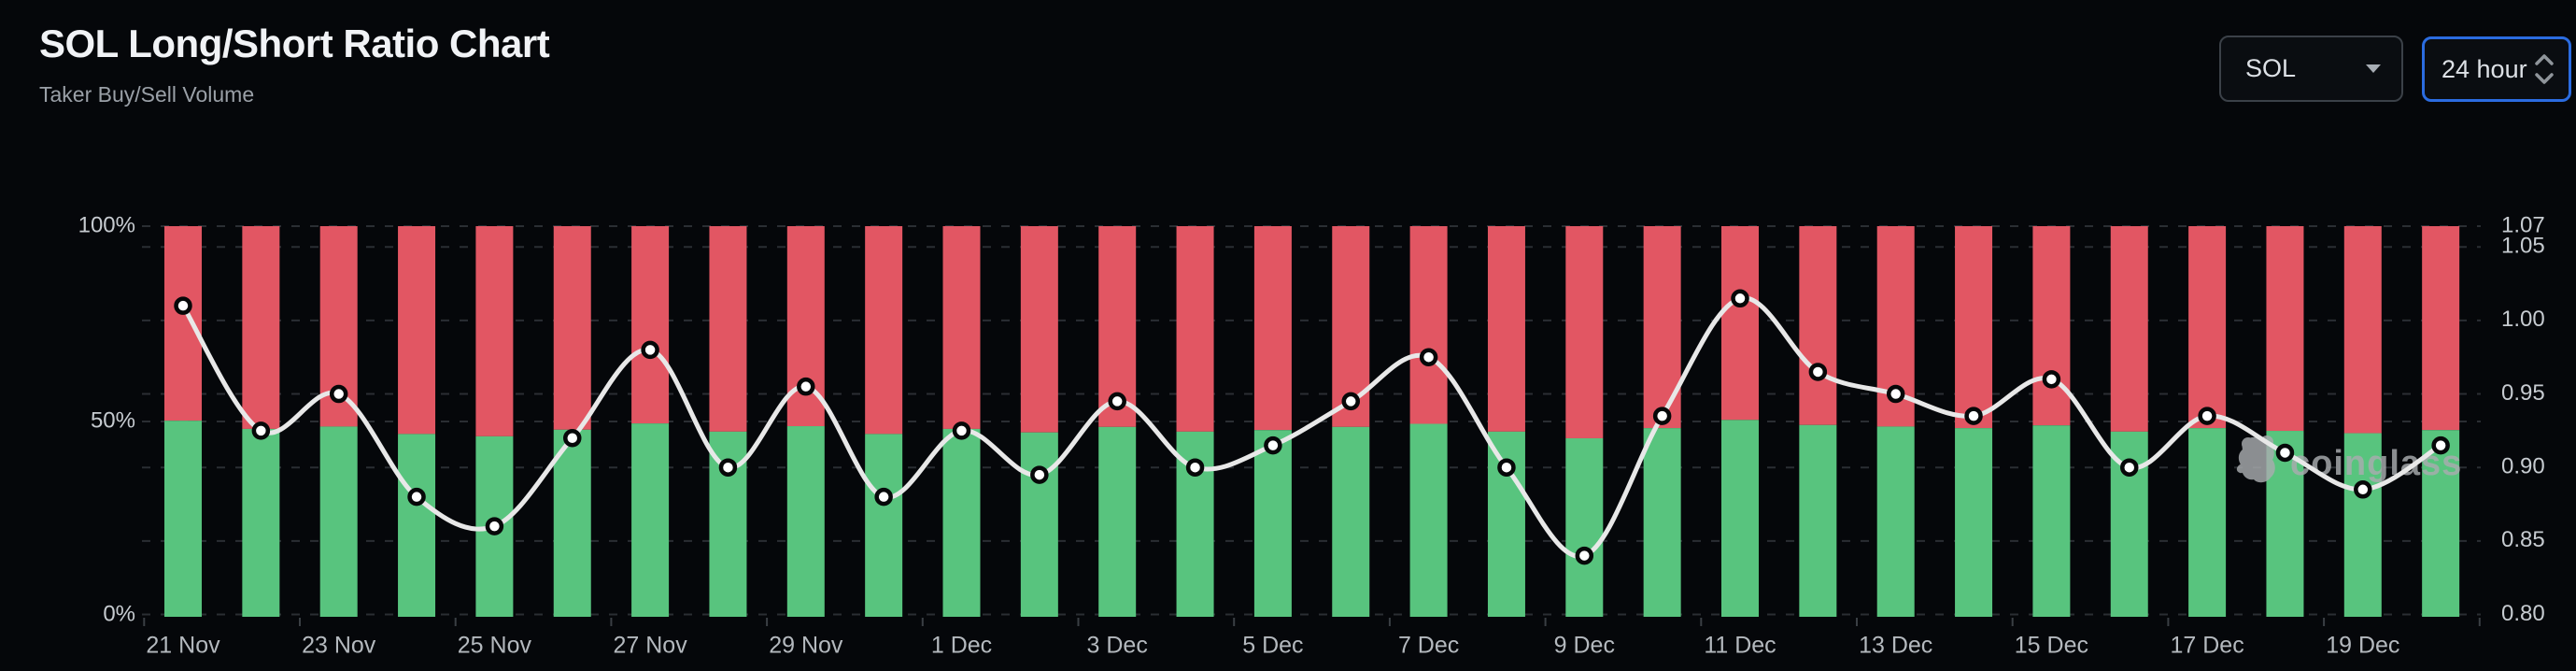 This screenshot has height=671, width=2576. What do you see at coordinates (2311, 69) in the screenshot?
I see `symbol-select: SOL` at bounding box center [2311, 69].